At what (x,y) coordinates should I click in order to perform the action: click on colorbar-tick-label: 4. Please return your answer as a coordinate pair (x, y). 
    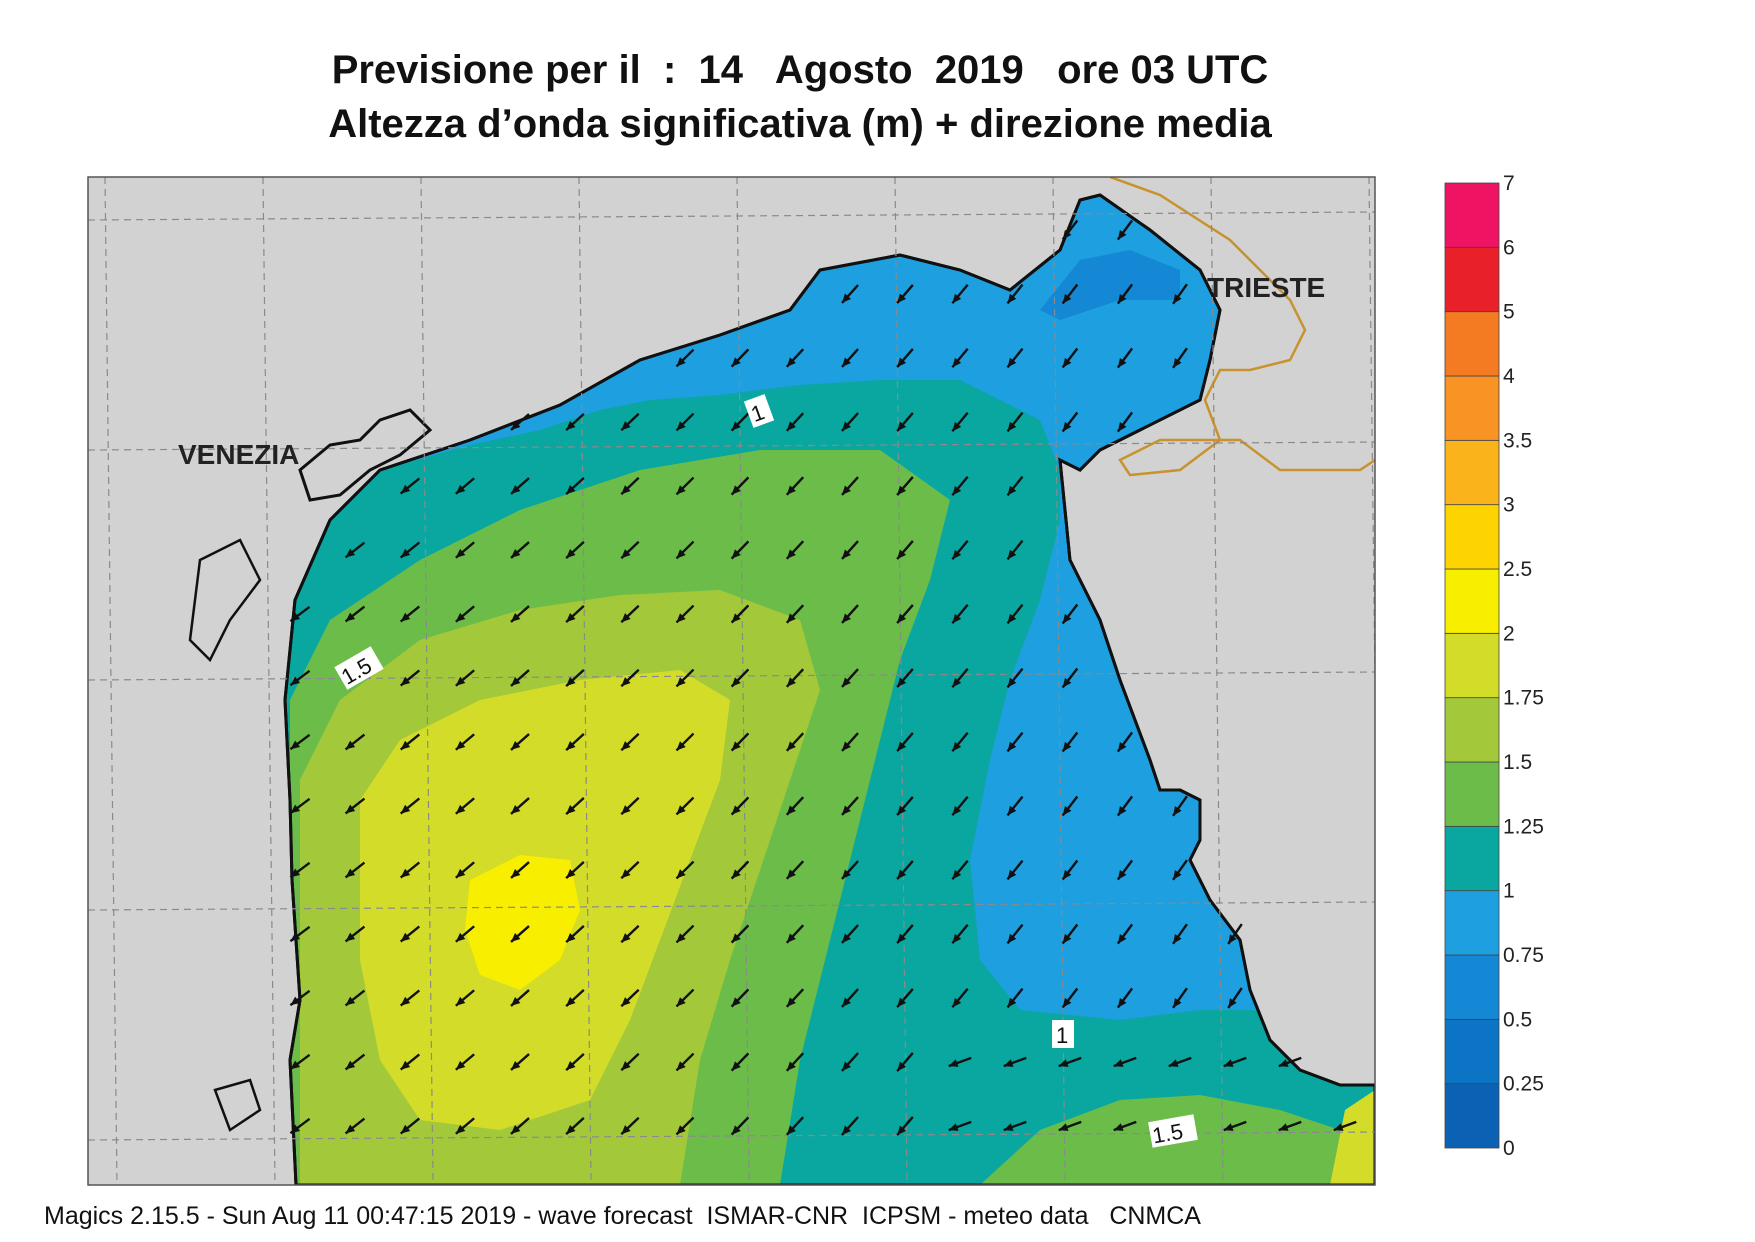
    Looking at the image, I should click on (1509, 376).